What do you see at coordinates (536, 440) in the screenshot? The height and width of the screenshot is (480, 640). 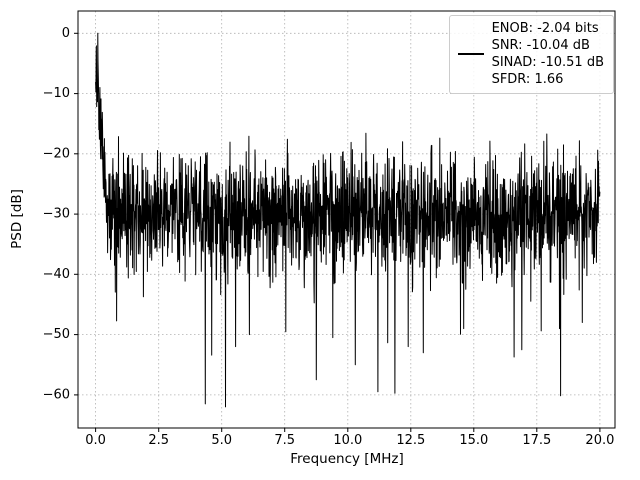 I see `x-tick-label: 17.5` at bounding box center [536, 440].